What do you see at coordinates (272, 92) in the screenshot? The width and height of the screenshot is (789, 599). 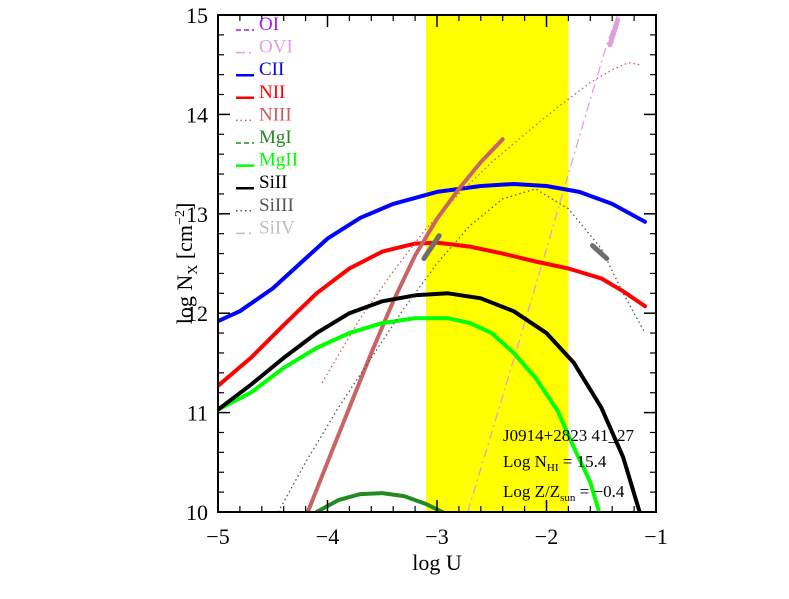 I see `legend-label: NII` at bounding box center [272, 92].